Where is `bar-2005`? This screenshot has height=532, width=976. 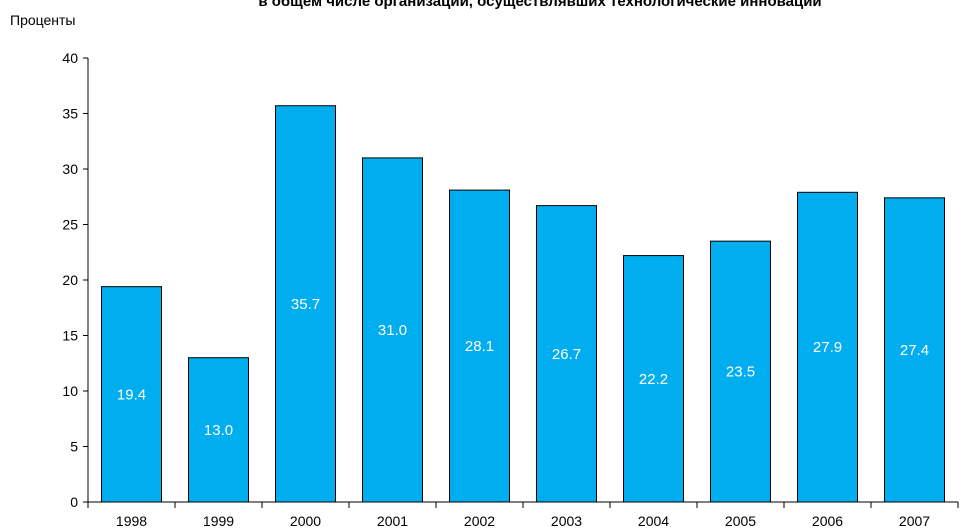 bar-2005 is located at coordinates (740, 371).